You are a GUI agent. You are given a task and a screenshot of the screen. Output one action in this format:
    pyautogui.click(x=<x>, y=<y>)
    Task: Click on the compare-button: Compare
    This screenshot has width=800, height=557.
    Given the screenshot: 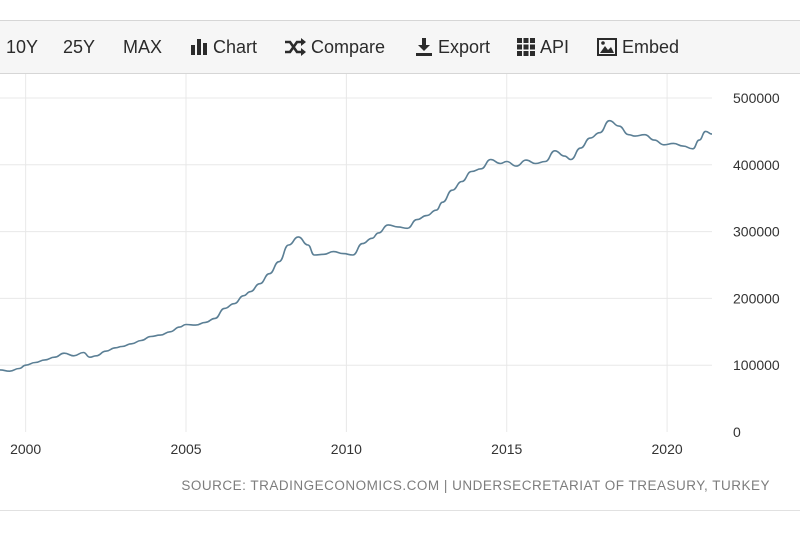 What is the action you would take?
    pyautogui.click(x=334, y=47)
    